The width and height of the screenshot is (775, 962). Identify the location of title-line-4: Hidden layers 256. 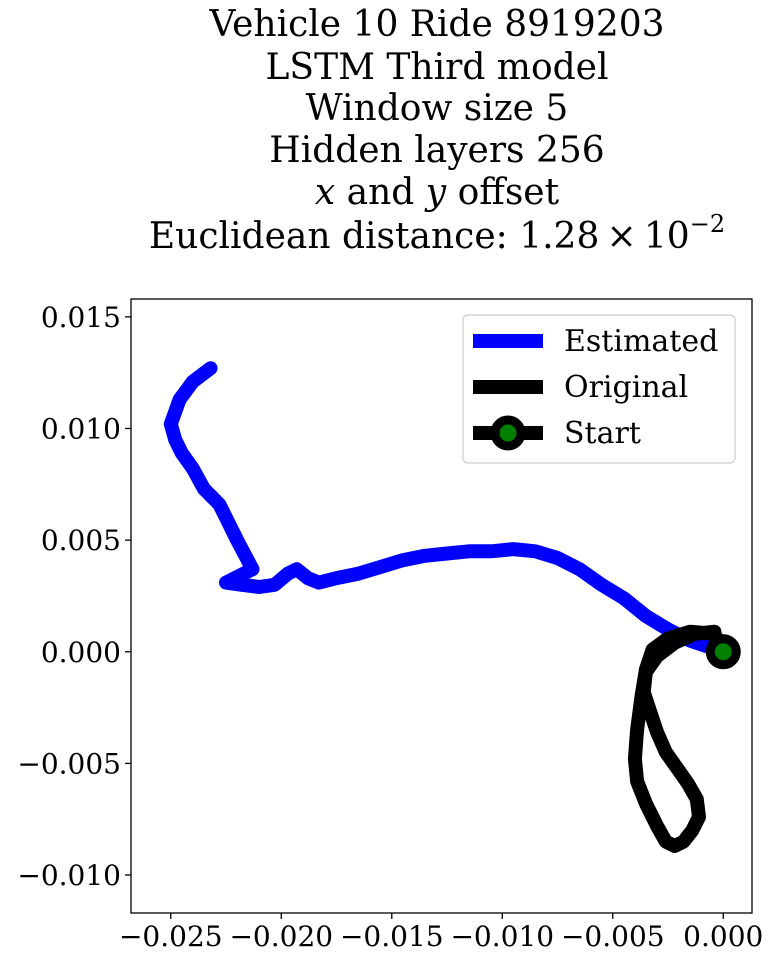
(436, 150).